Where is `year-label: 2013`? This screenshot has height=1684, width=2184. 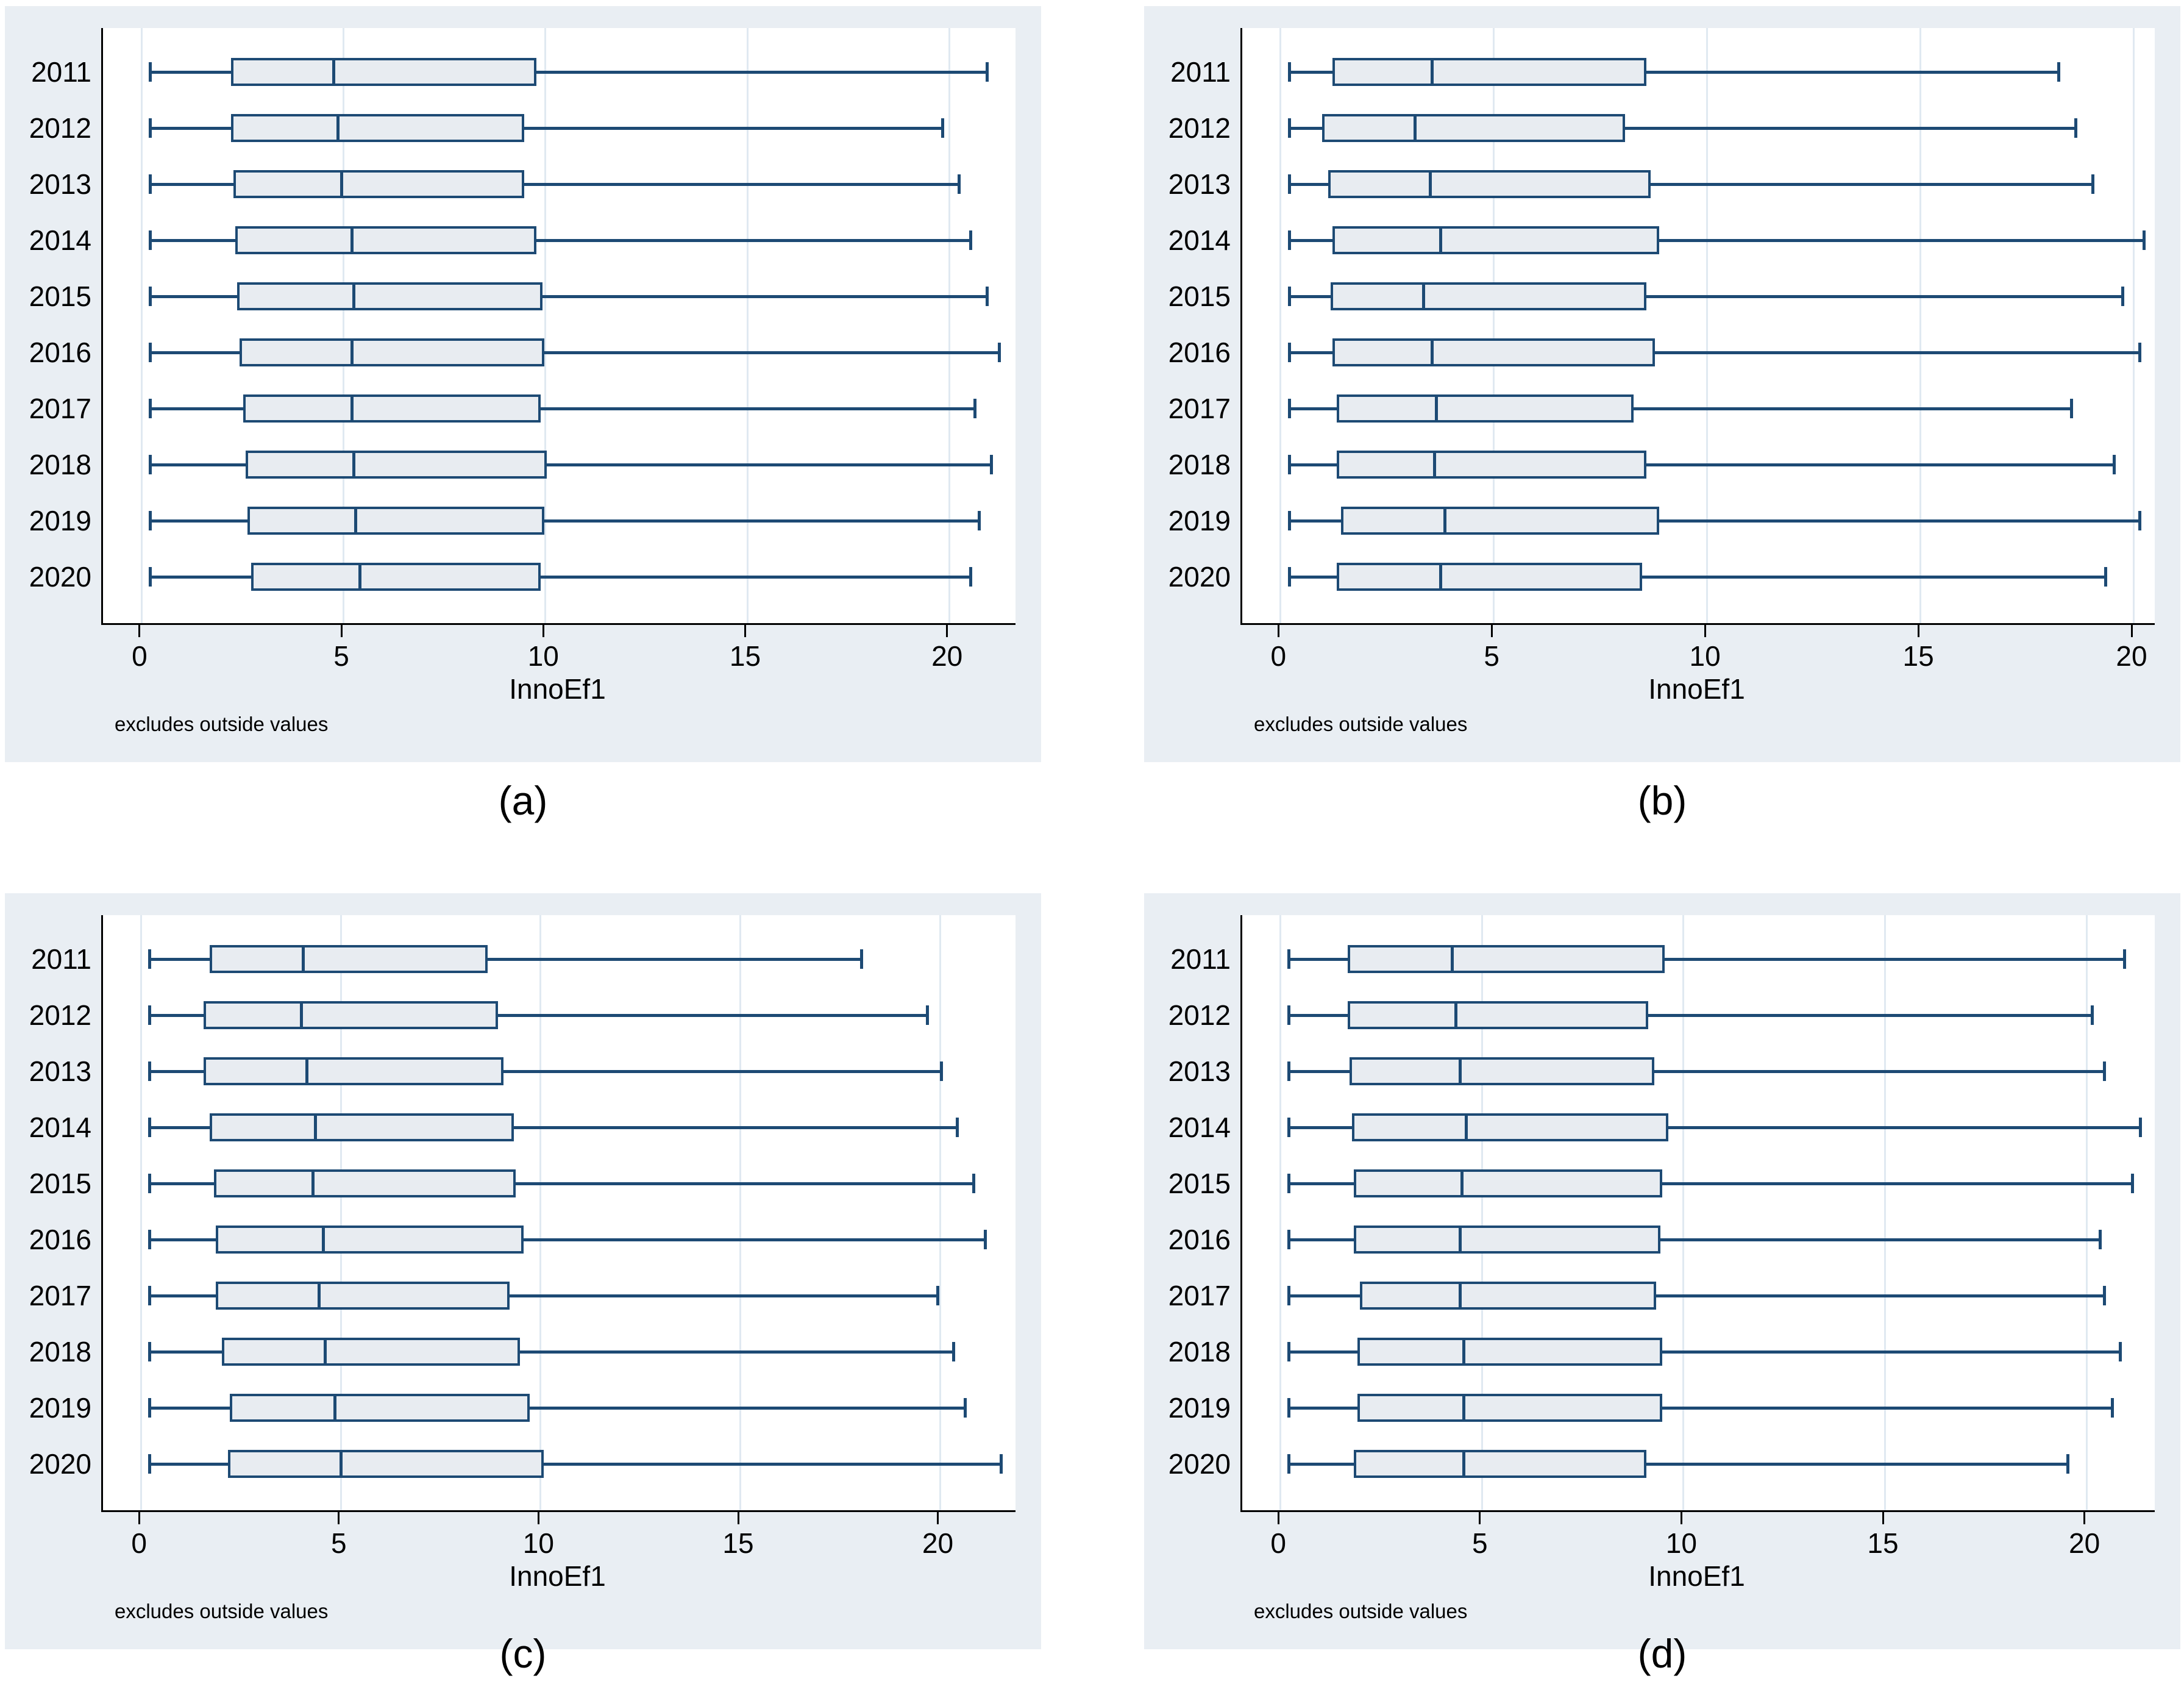 year-label: 2013 is located at coordinates (60, 184).